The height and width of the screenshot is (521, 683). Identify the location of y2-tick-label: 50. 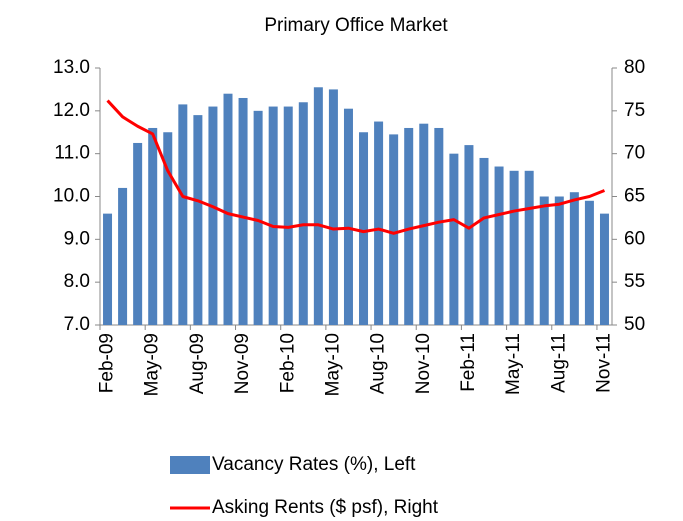
(634, 324).